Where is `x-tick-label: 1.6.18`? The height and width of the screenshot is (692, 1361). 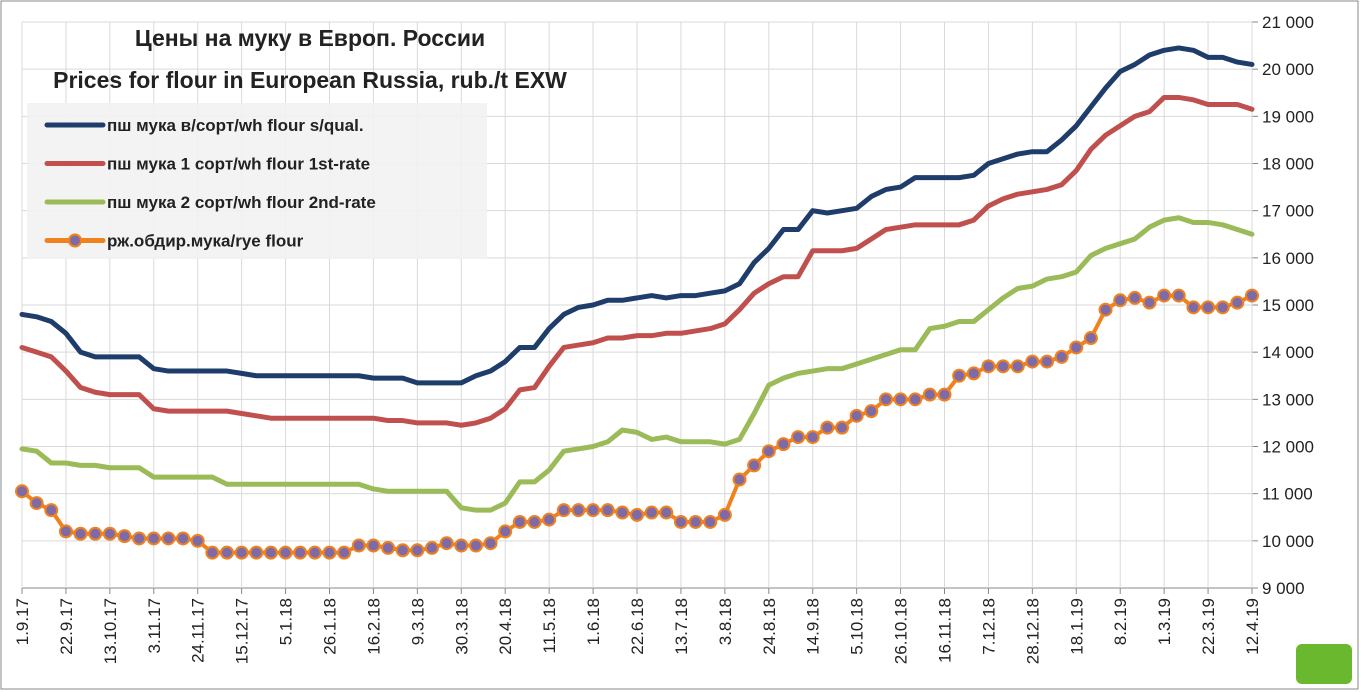 x-tick-label: 1.6.18 is located at coordinates (593, 621).